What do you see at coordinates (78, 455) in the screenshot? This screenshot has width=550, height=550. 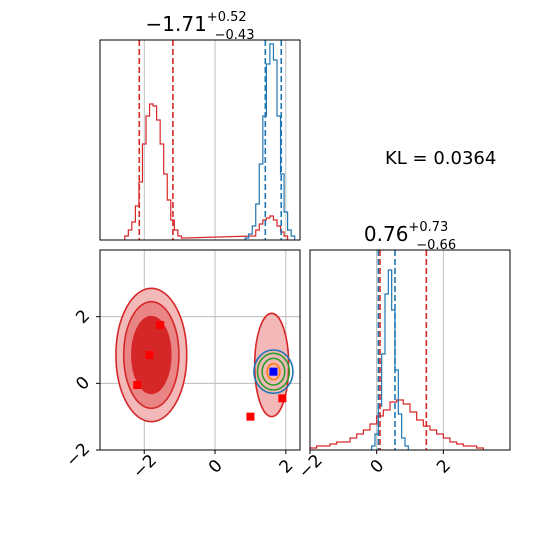 I see `tick-label-y-joint-0: −2` at bounding box center [78, 455].